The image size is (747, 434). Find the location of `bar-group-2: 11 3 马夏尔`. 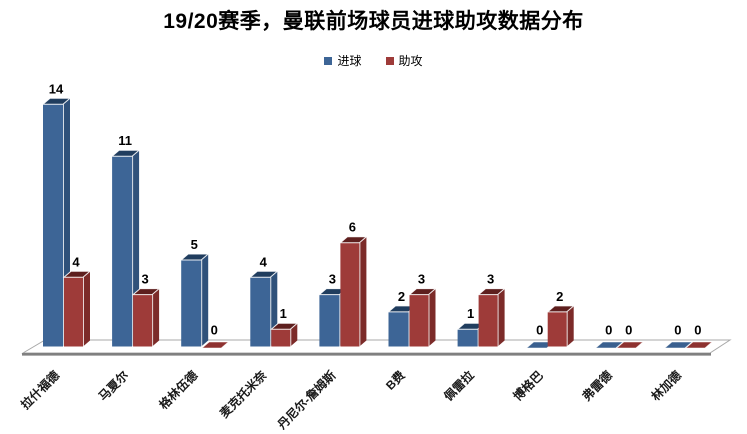

bar-group-2: 11 3 马夏尔 is located at coordinates (128, 268).